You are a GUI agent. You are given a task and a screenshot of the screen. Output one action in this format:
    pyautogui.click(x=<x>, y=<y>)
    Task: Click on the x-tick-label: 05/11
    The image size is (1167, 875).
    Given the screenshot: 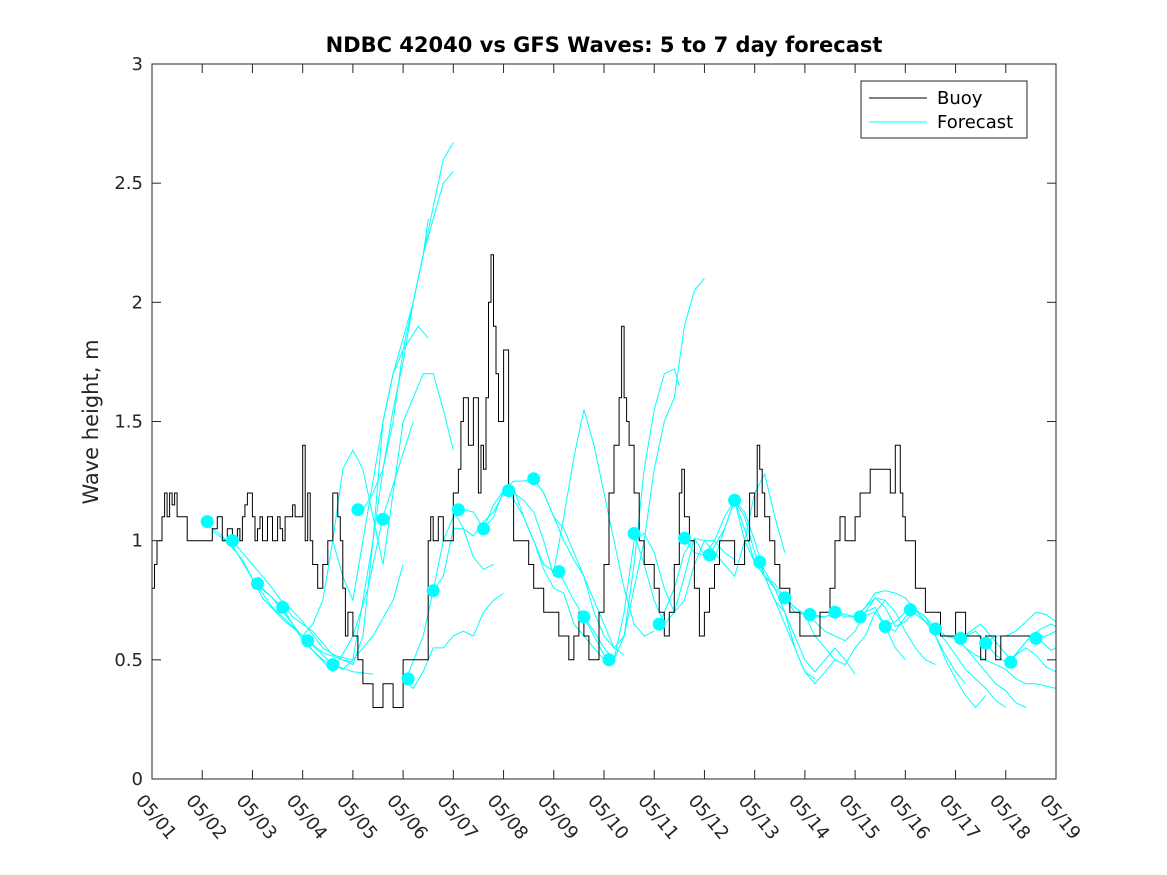 What is the action you would take?
    pyautogui.click(x=657, y=817)
    